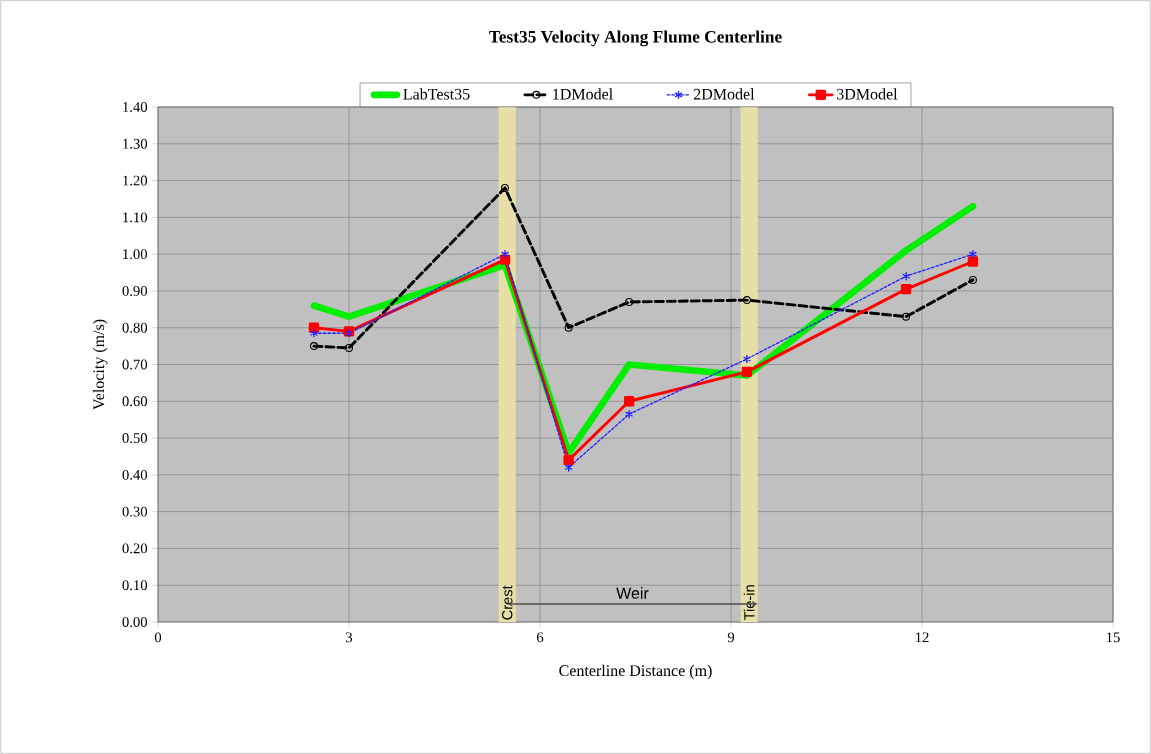  I want to click on x-tick-label: 3, so click(349, 637).